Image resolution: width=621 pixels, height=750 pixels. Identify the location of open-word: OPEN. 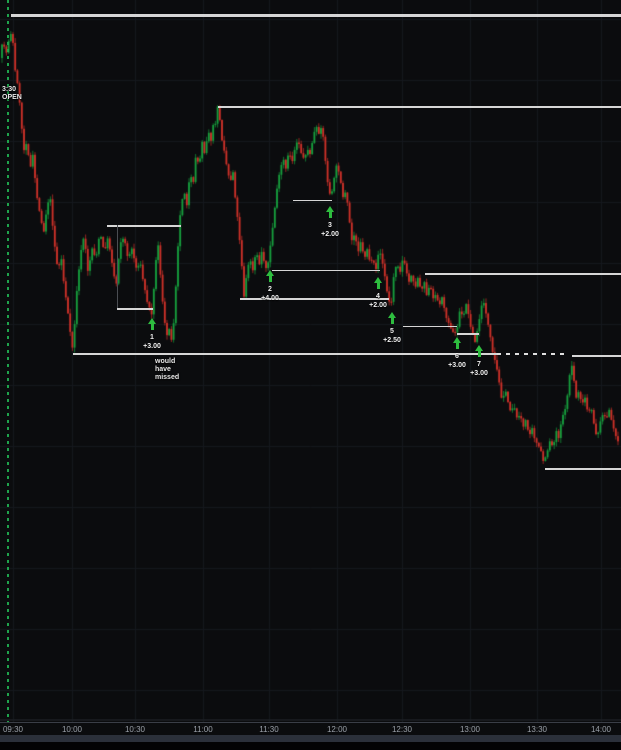
(12, 97).